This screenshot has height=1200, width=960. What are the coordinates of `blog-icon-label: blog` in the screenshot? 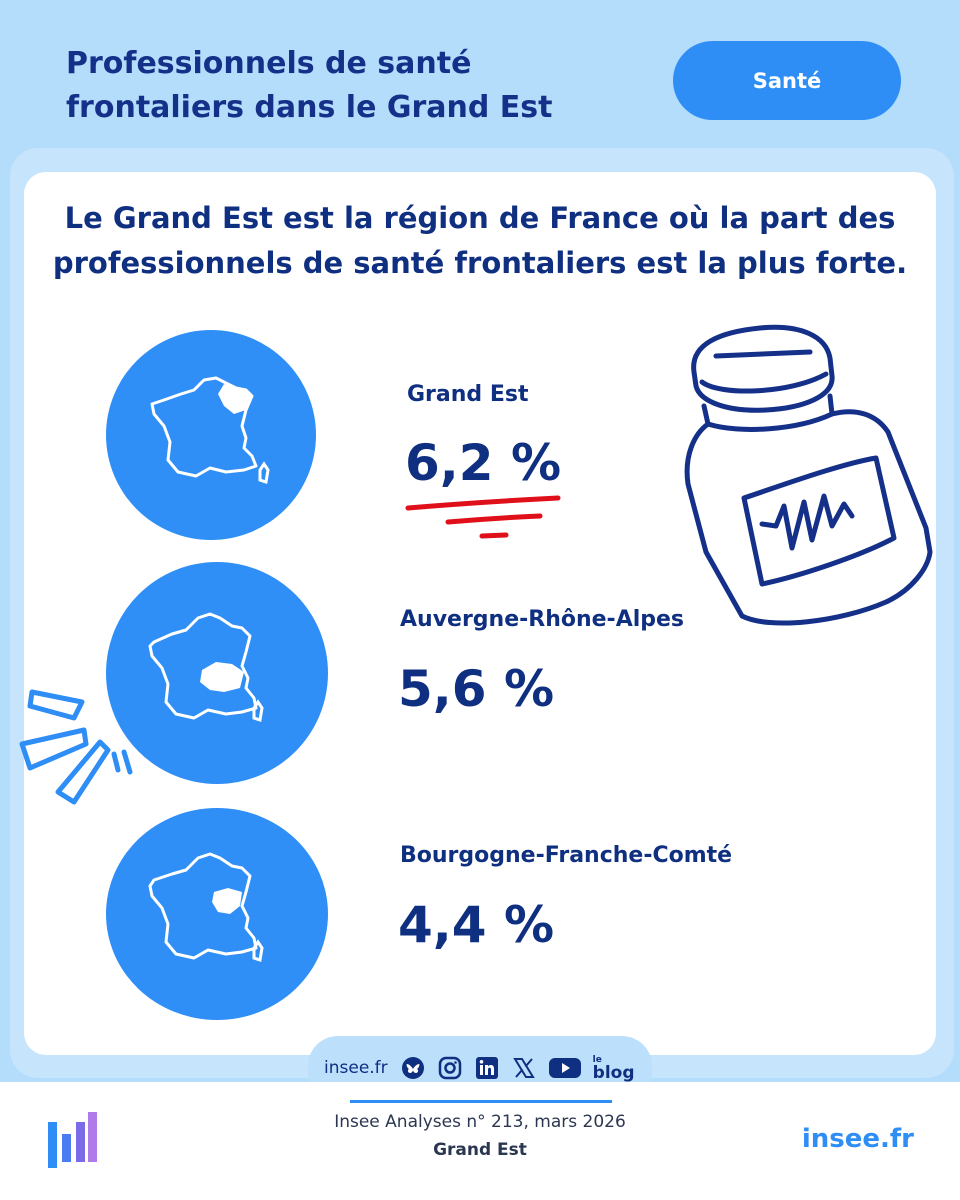 It's located at (613, 1073).